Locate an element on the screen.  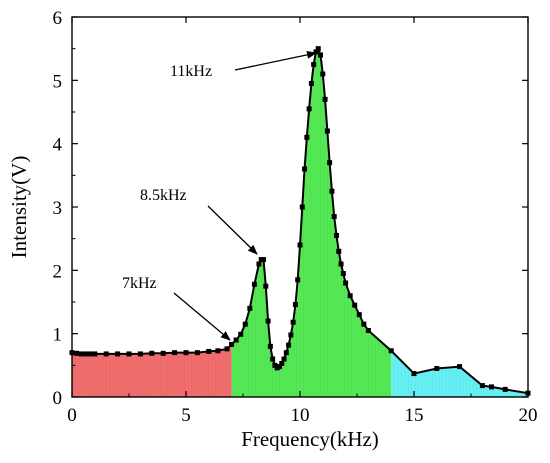
x-tick-label: 15 is located at coordinates (414, 415).